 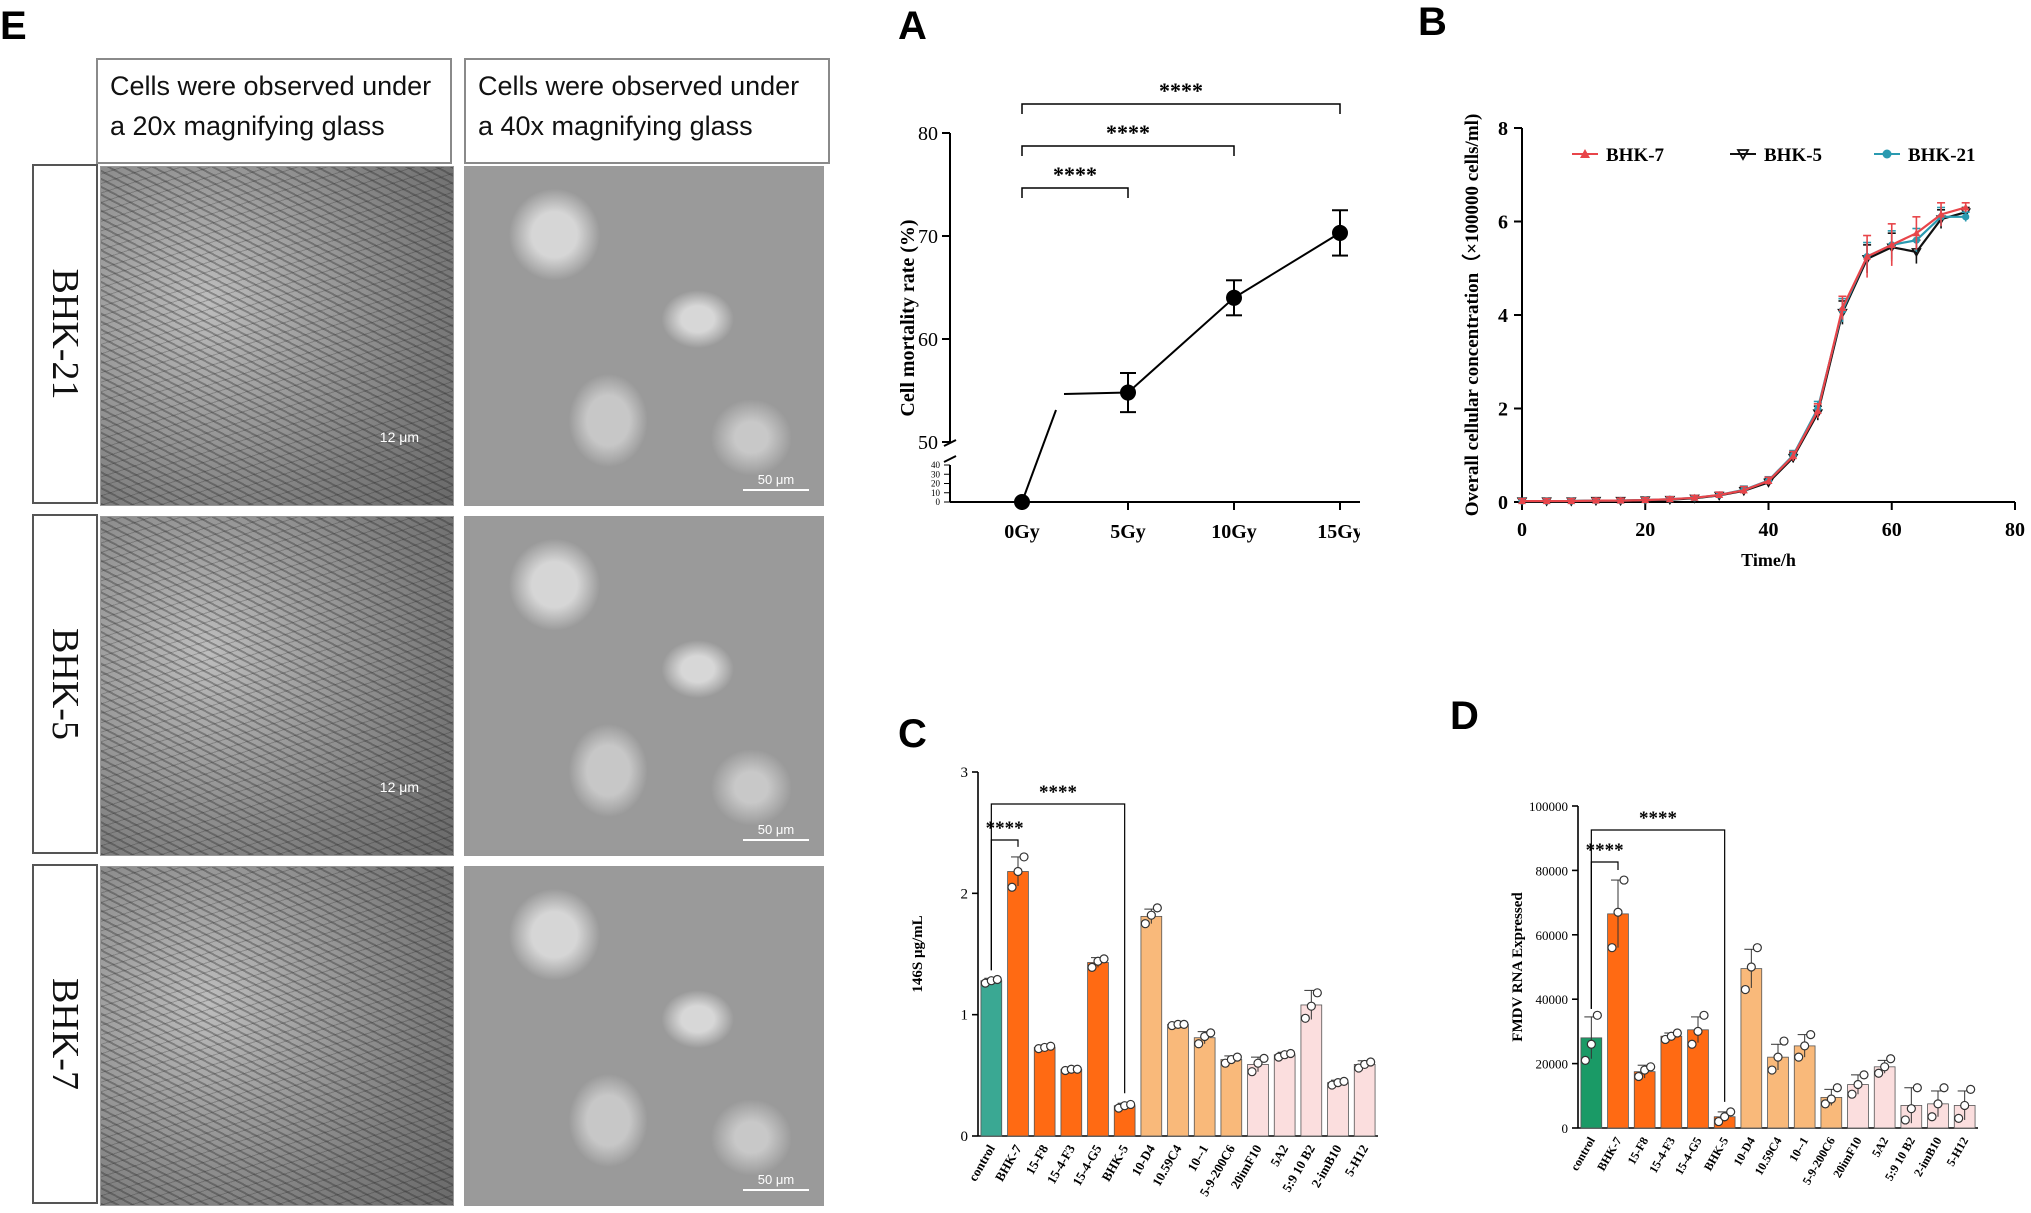 I want to click on micrograph-bhk7-40x: 50 μm, so click(x=644, y=1036).